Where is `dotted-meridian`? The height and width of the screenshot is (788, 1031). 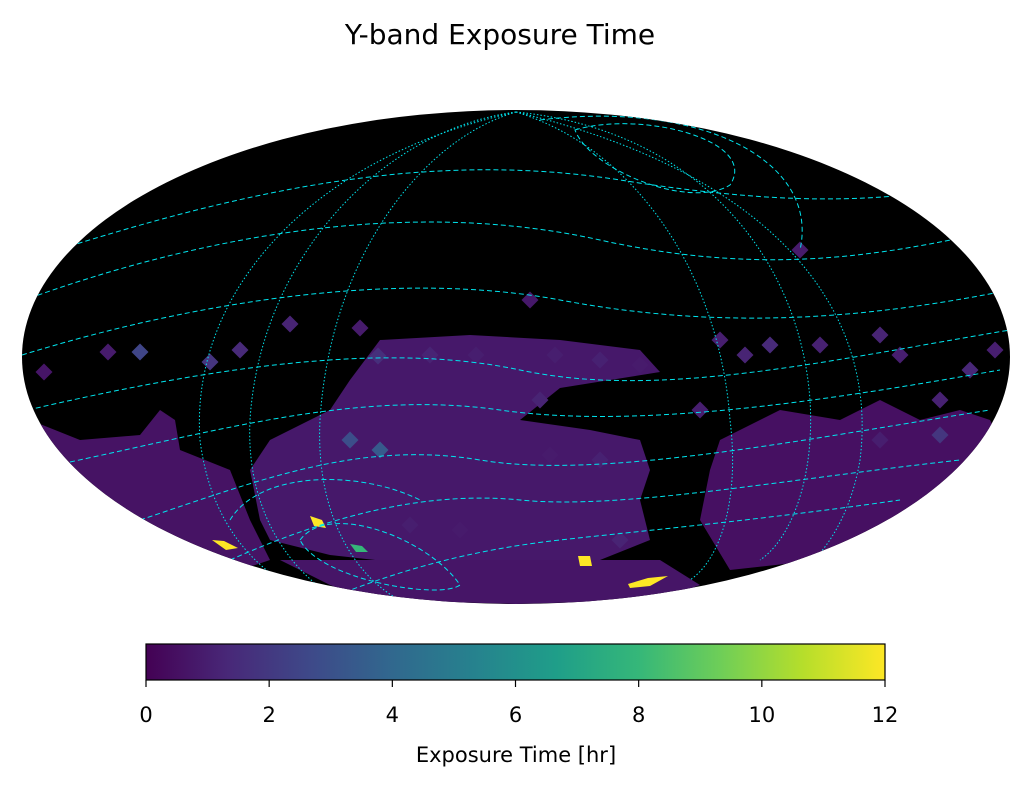 dotted-meridian is located at coordinates (624, 346).